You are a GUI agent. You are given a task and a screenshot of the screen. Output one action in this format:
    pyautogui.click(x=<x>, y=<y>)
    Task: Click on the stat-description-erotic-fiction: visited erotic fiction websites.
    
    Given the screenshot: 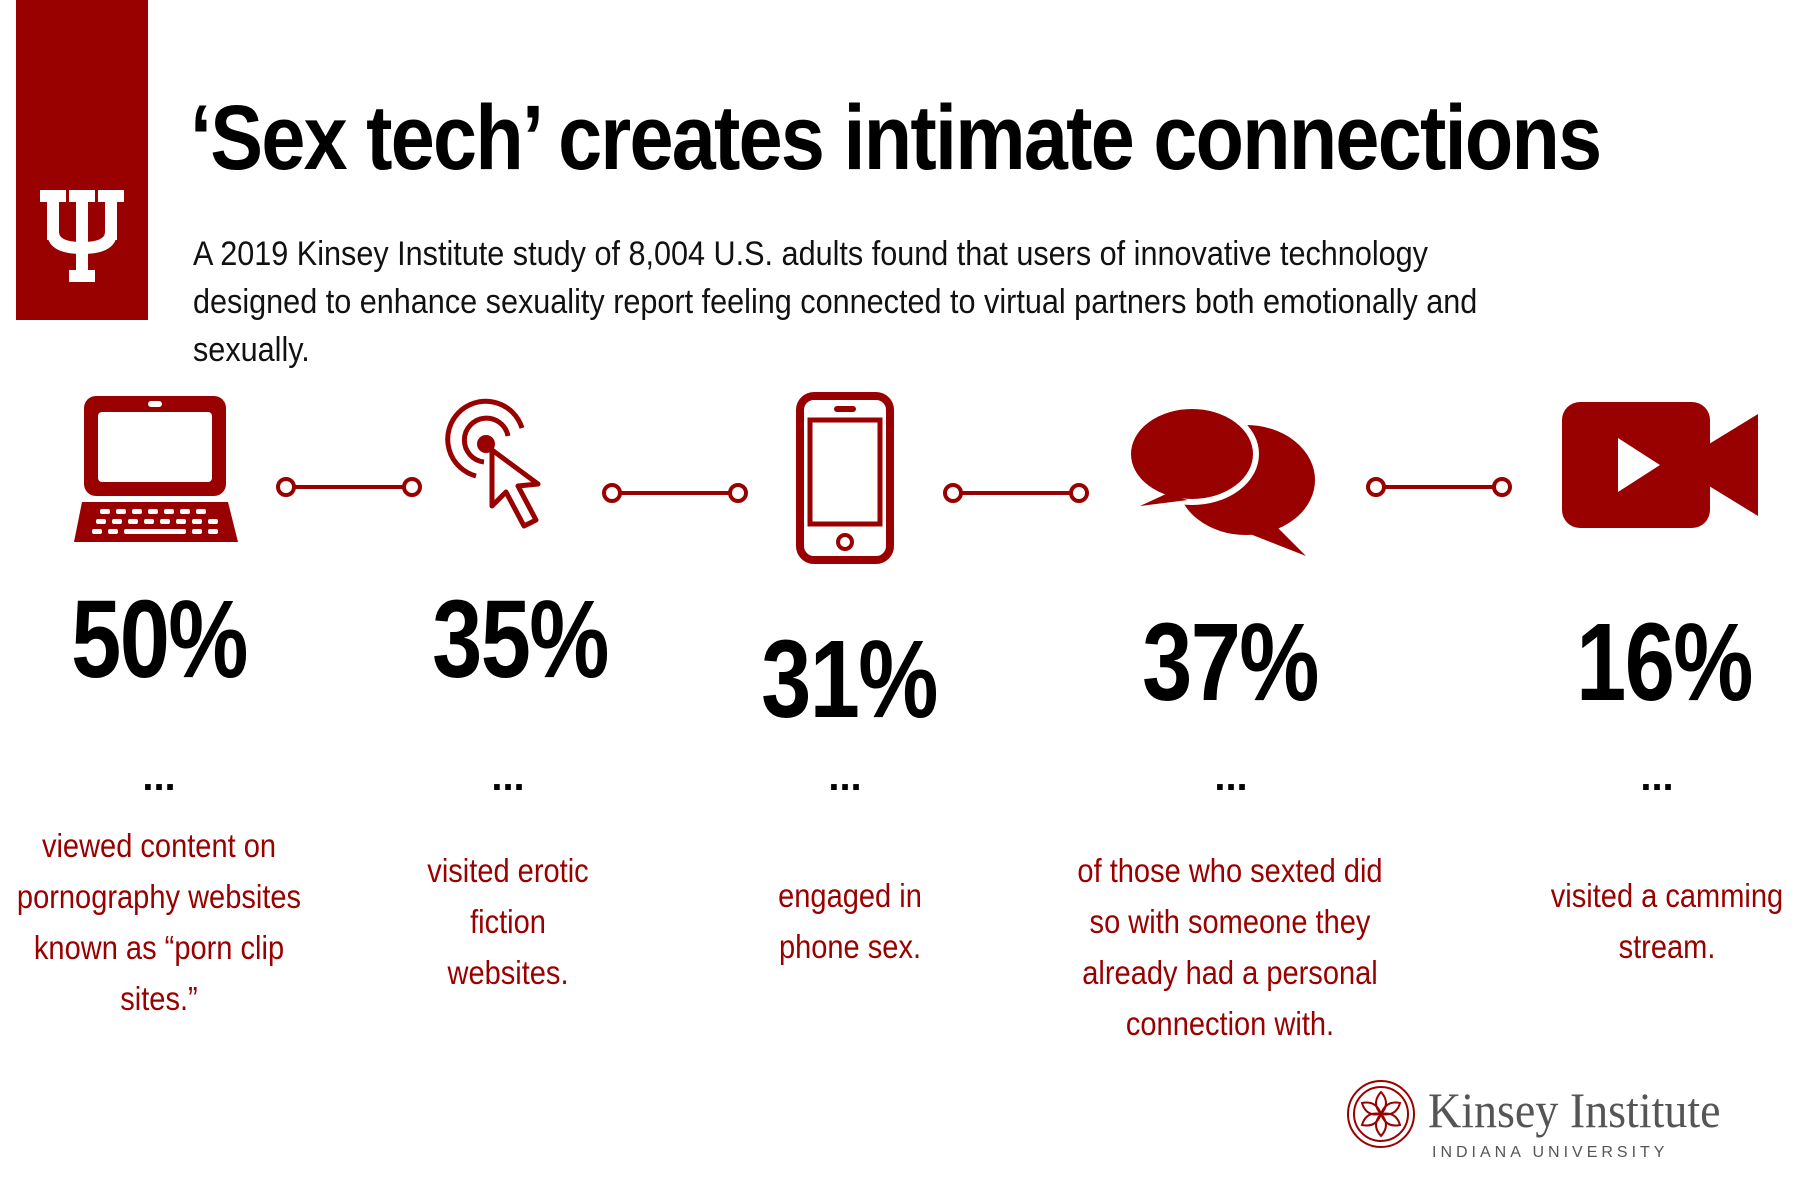 What is the action you would take?
    pyautogui.click(x=508, y=921)
    